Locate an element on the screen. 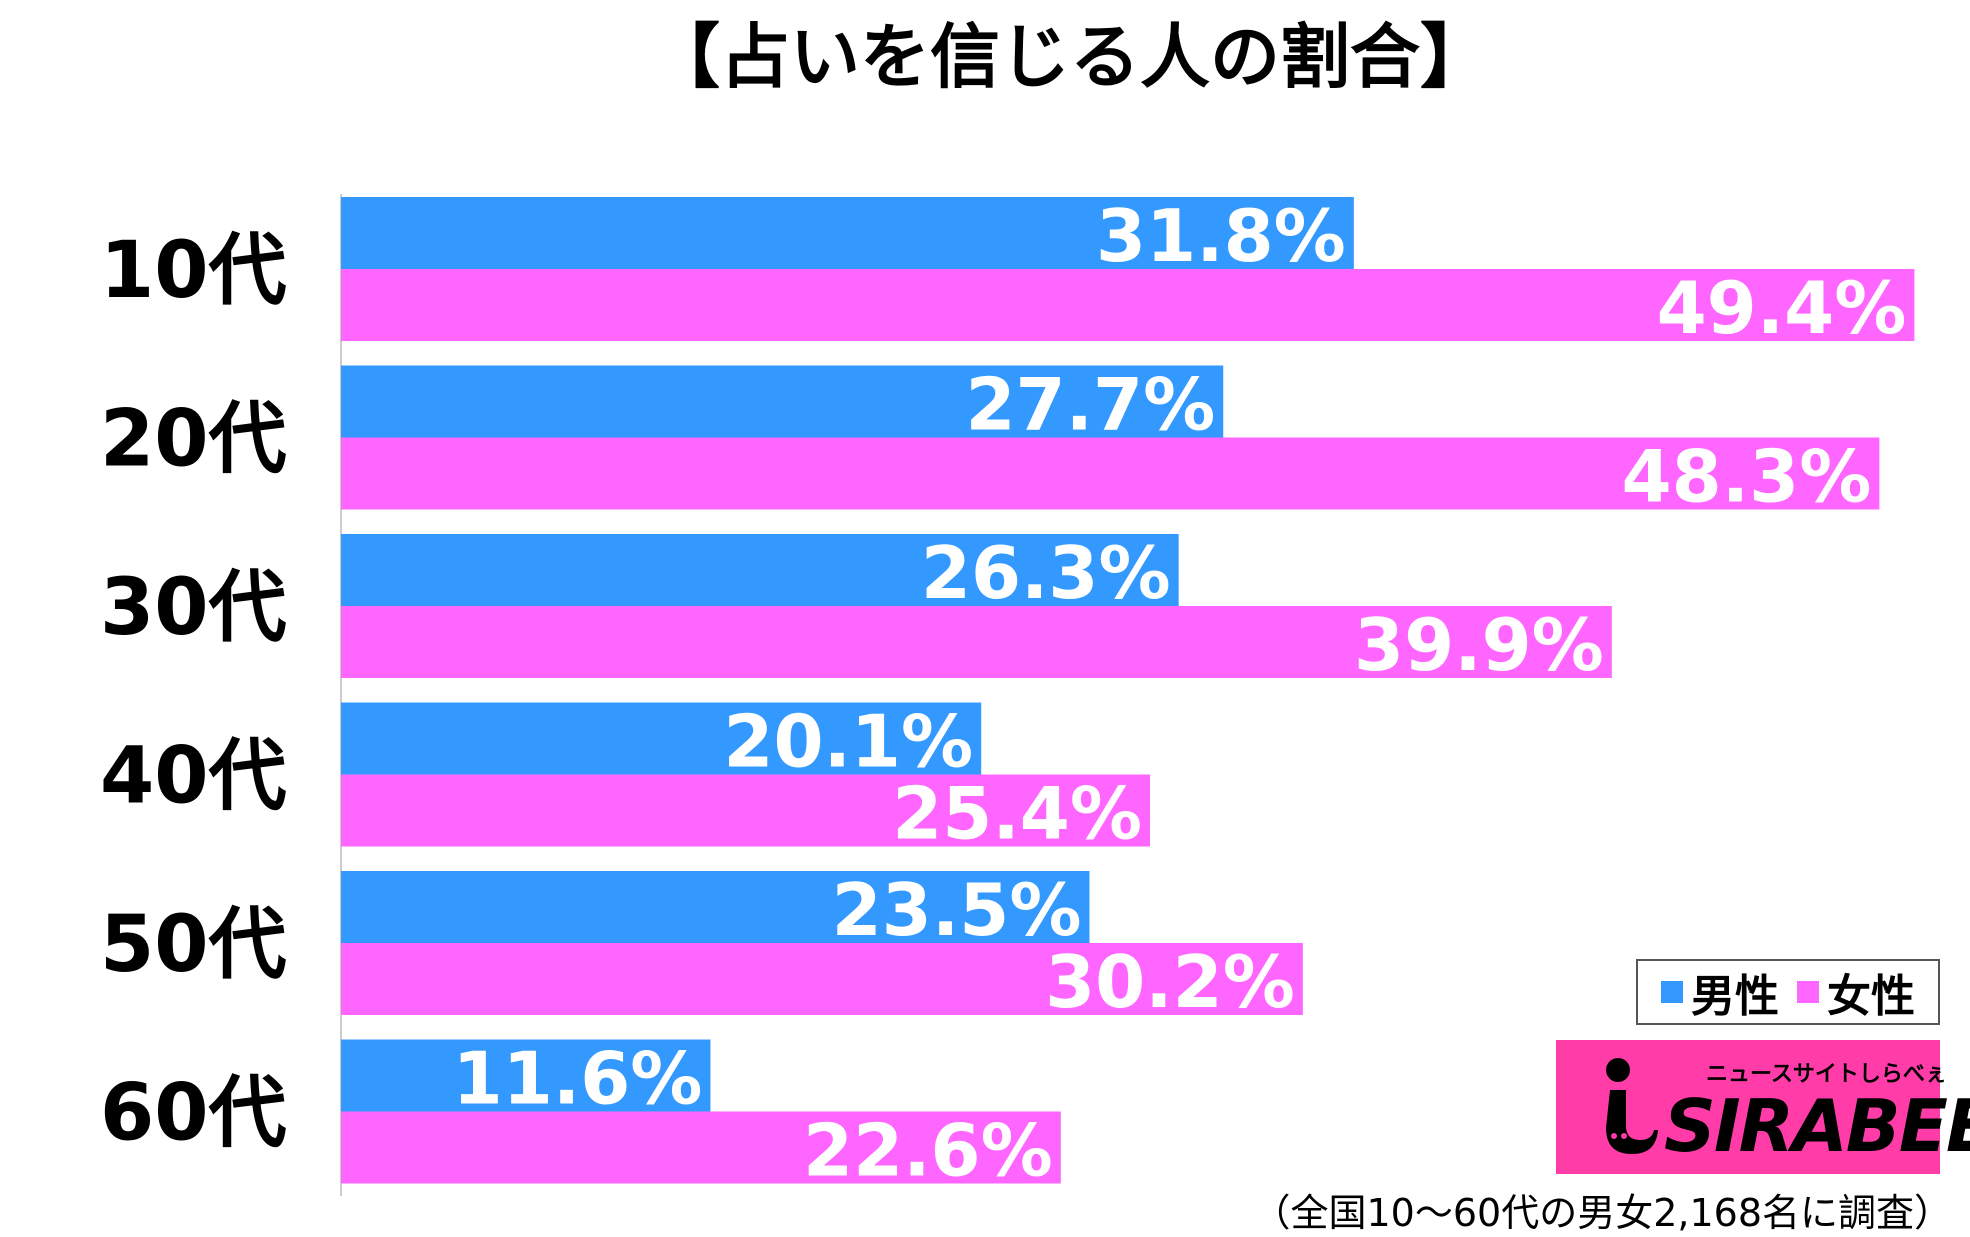 This screenshot has height=1237, width=1970. legend-swatch-male is located at coordinates (1672, 992).